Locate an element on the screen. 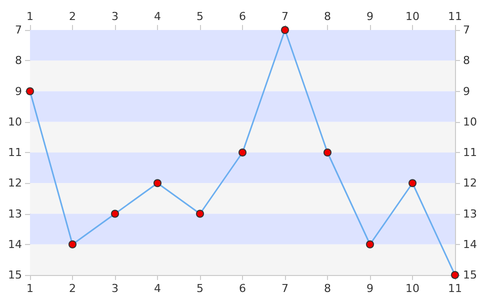  y2-tick-label: 11 is located at coordinates (470, 152).